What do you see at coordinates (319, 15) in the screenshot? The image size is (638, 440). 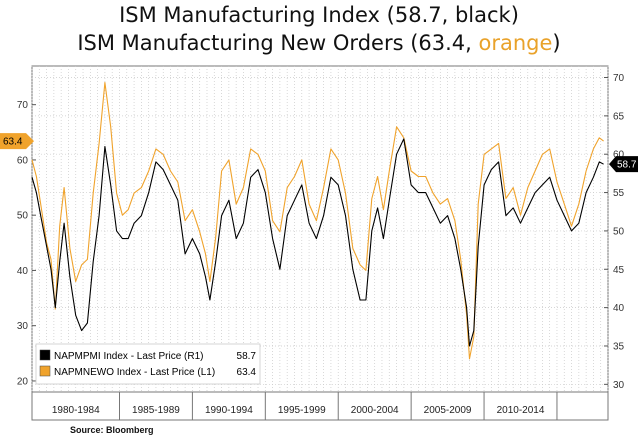 I see `chart-title-line-1: ISM Manufacturing Index (58.7, black)` at bounding box center [319, 15].